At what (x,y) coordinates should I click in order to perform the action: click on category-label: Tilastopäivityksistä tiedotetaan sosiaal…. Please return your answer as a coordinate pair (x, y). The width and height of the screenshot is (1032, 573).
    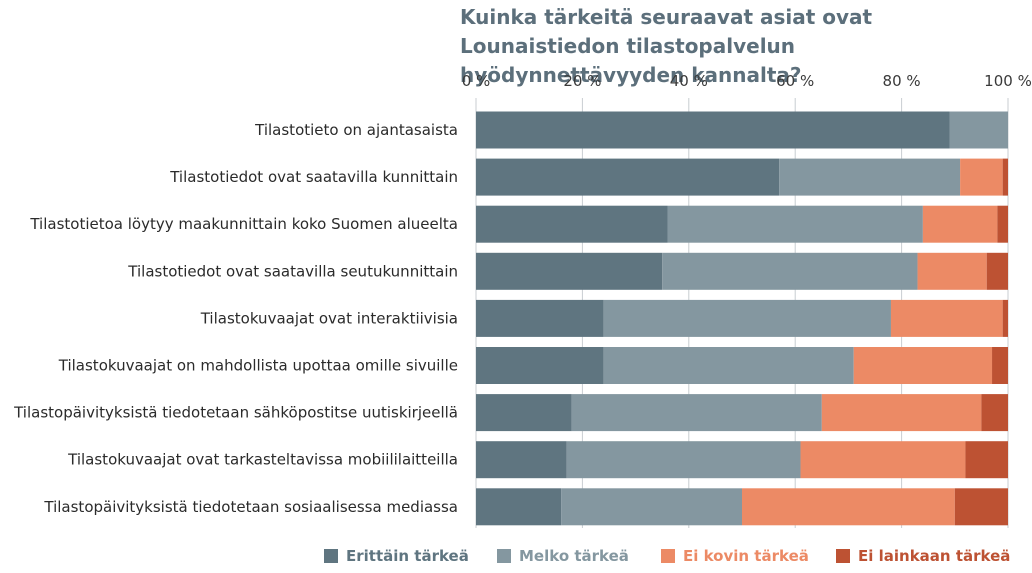
    Looking at the image, I should click on (250, 507).